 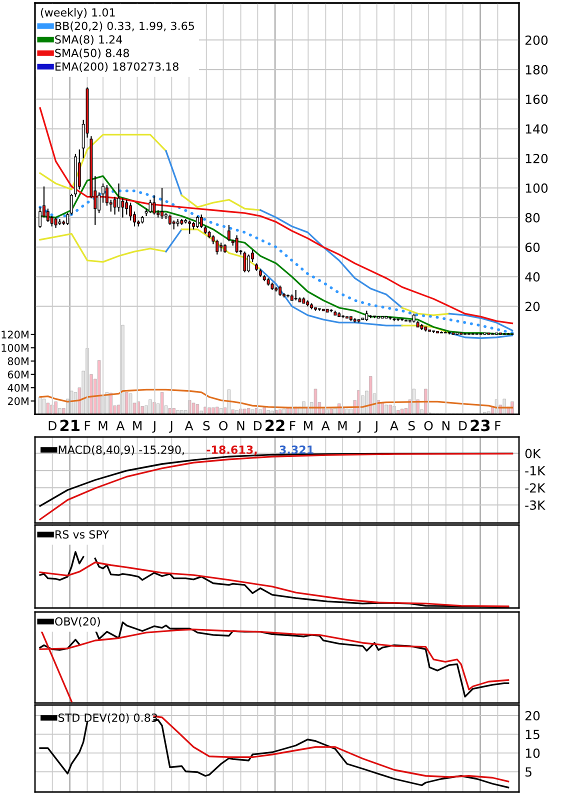 What do you see at coordinates (77, 13) in the screenshot?
I see `legend-title: (weekly) 1.01` at bounding box center [77, 13].